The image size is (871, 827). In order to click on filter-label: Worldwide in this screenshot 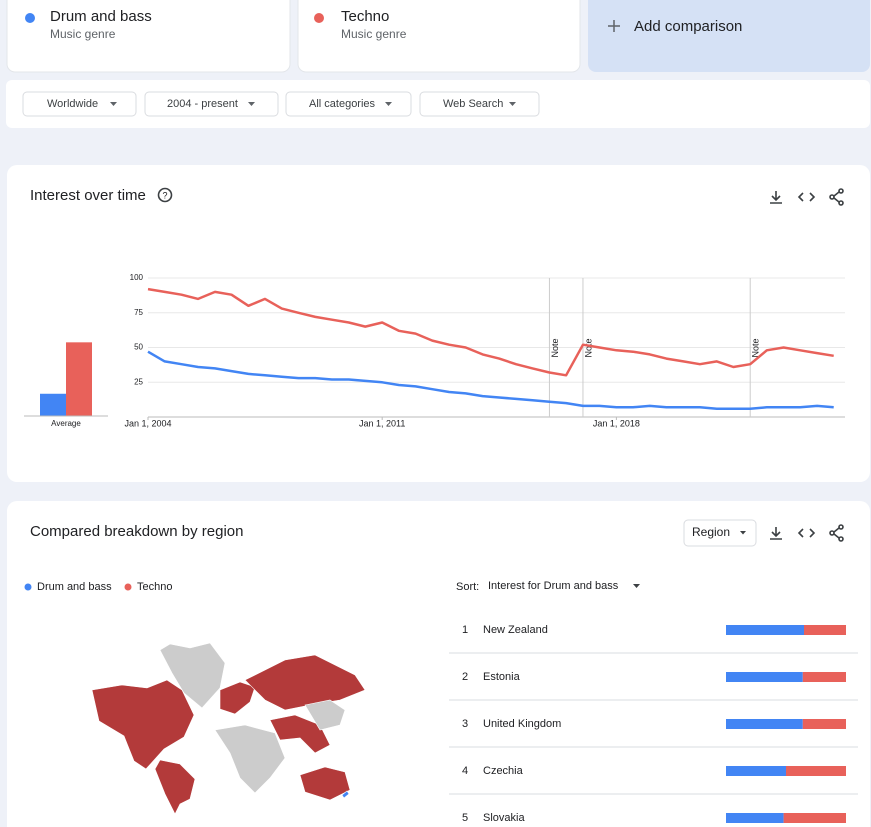, I will do `click(72, 104)`.